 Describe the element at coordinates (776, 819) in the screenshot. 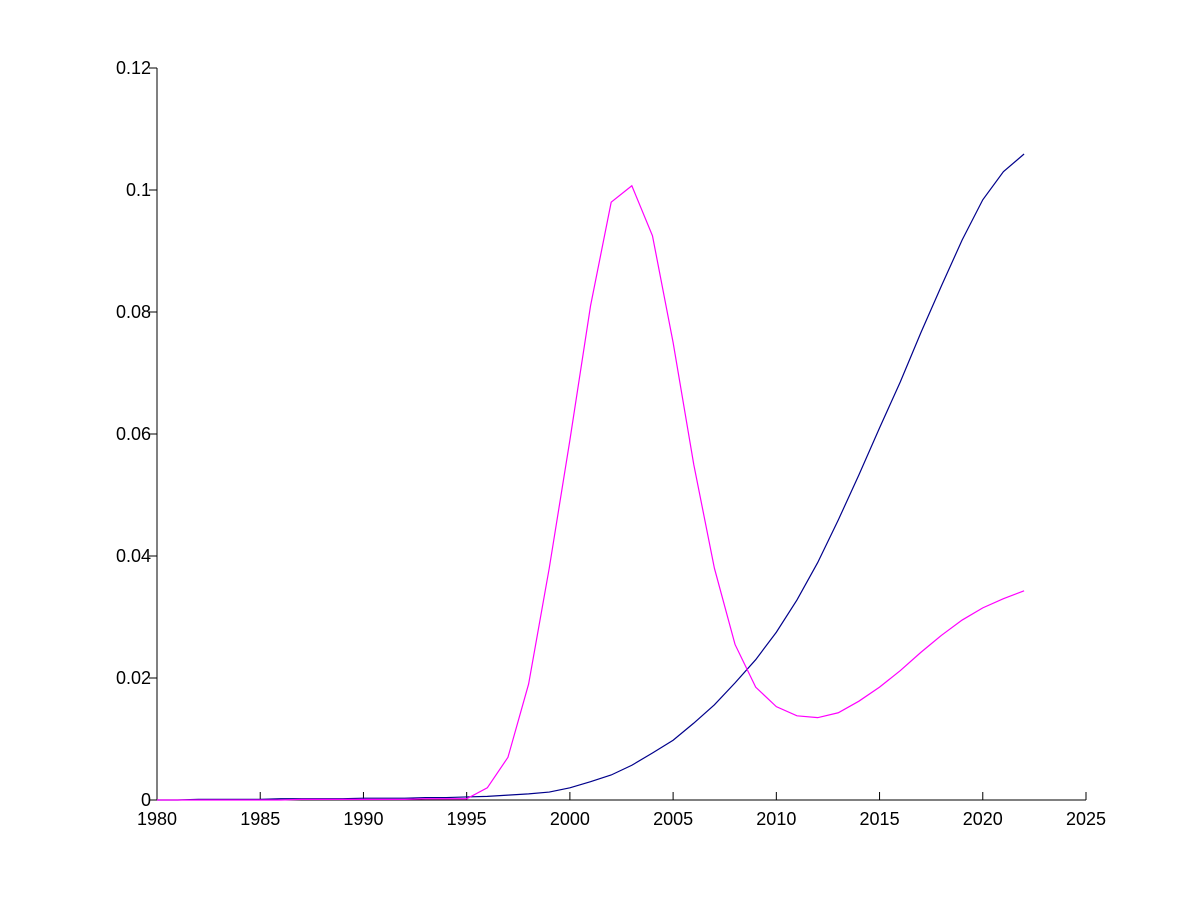

I see `x-tick-label: 2010` at that location.